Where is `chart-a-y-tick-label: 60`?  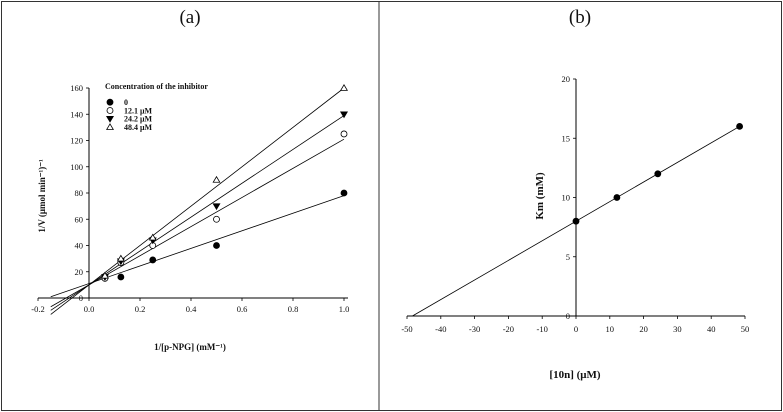
chart-a-y-tick-label: 60 is located at coordinates (79, 219).